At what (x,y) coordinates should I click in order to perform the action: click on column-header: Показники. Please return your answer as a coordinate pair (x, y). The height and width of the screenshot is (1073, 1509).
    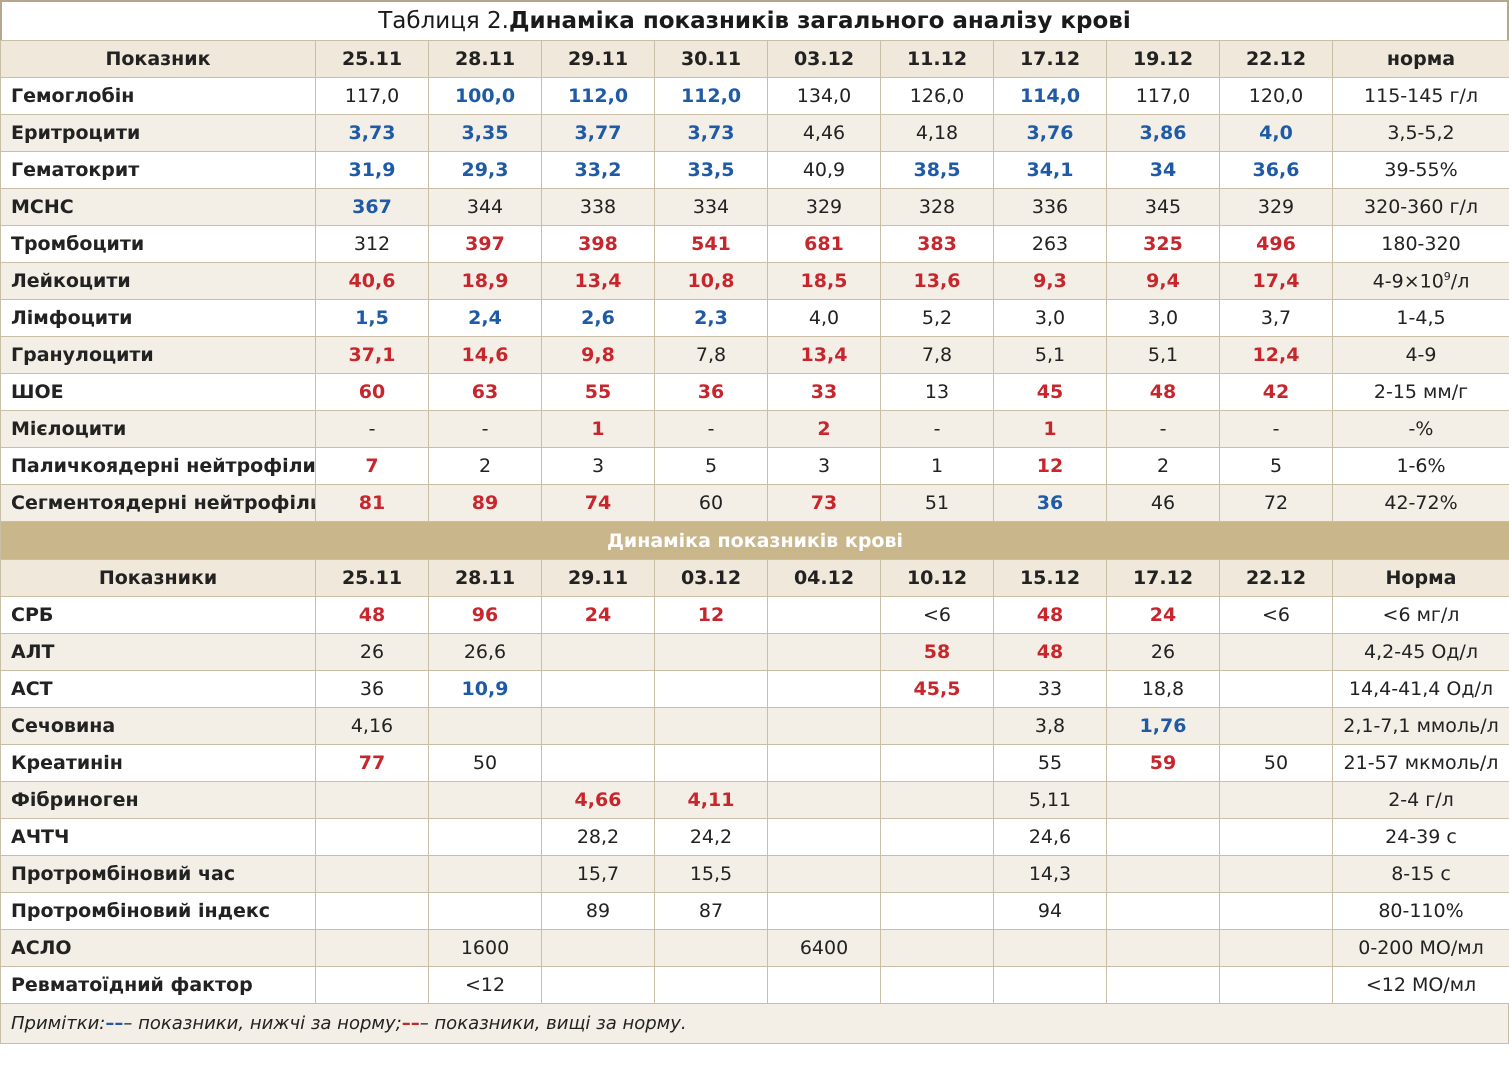
    Looking at the image, I should click on (158, 578).